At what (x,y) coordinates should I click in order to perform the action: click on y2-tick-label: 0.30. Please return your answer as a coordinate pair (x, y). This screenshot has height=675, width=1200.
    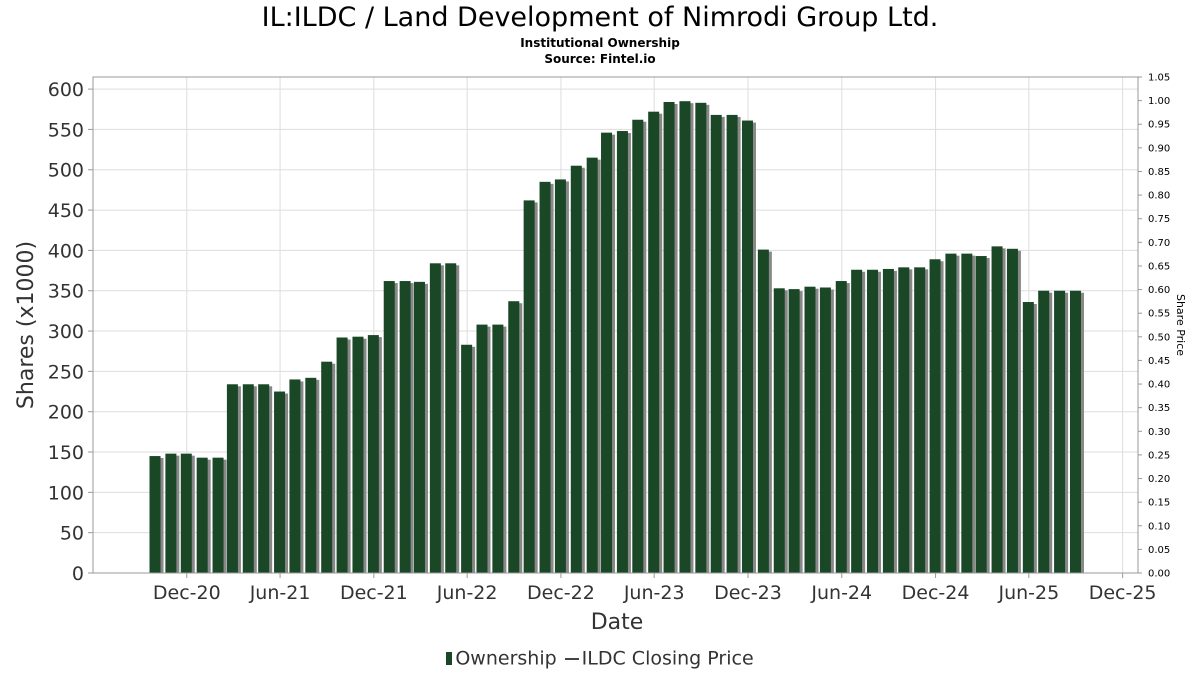
    Looking at the image, I should click on (1159, 432).